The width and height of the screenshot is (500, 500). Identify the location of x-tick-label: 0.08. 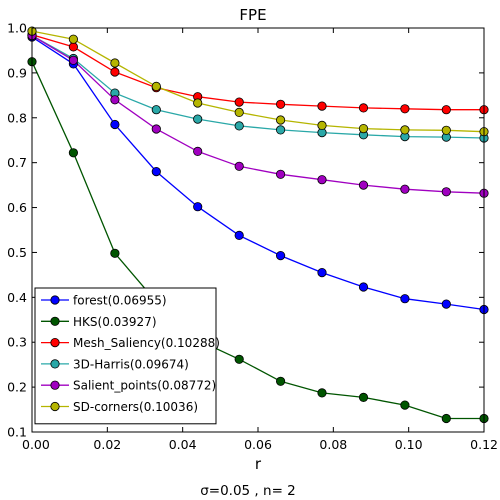
(333, 444).